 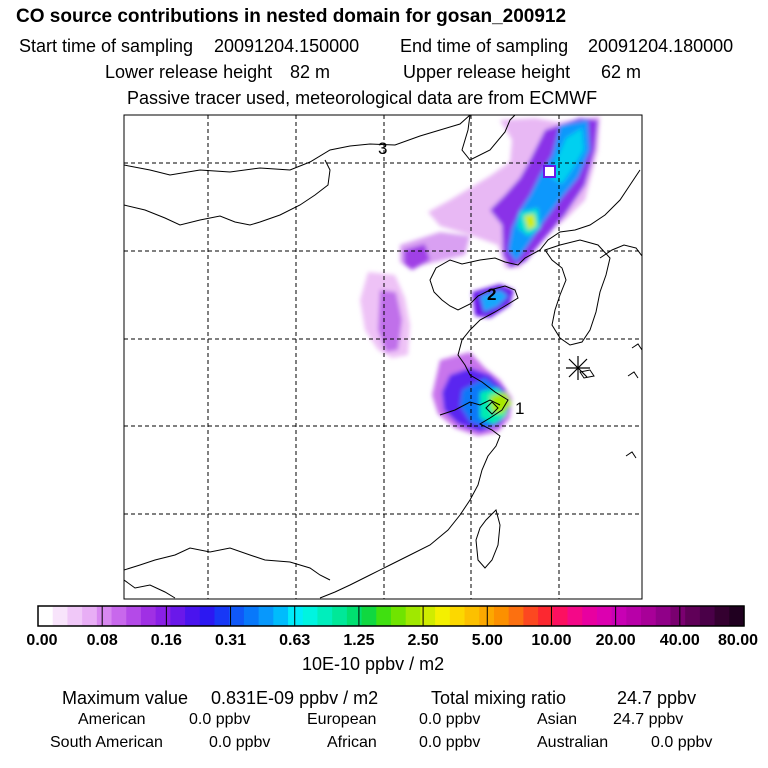 I want to click on colorbar-tick-label: 0.08, so click(x=102, y=640).